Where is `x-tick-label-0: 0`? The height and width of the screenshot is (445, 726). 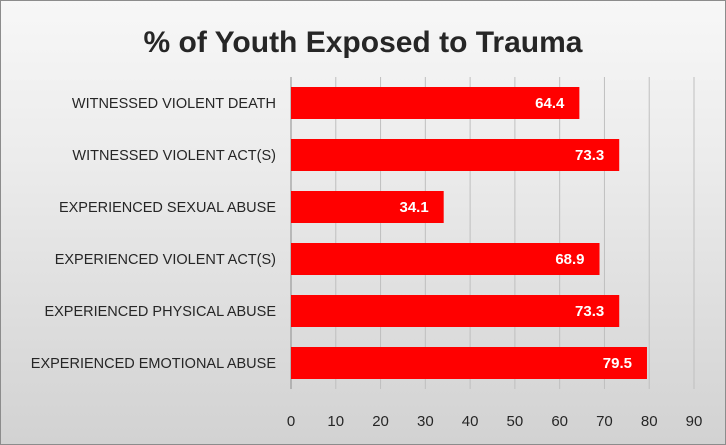
x-tick-label-0: 0 is located at coordinates (291, 421).